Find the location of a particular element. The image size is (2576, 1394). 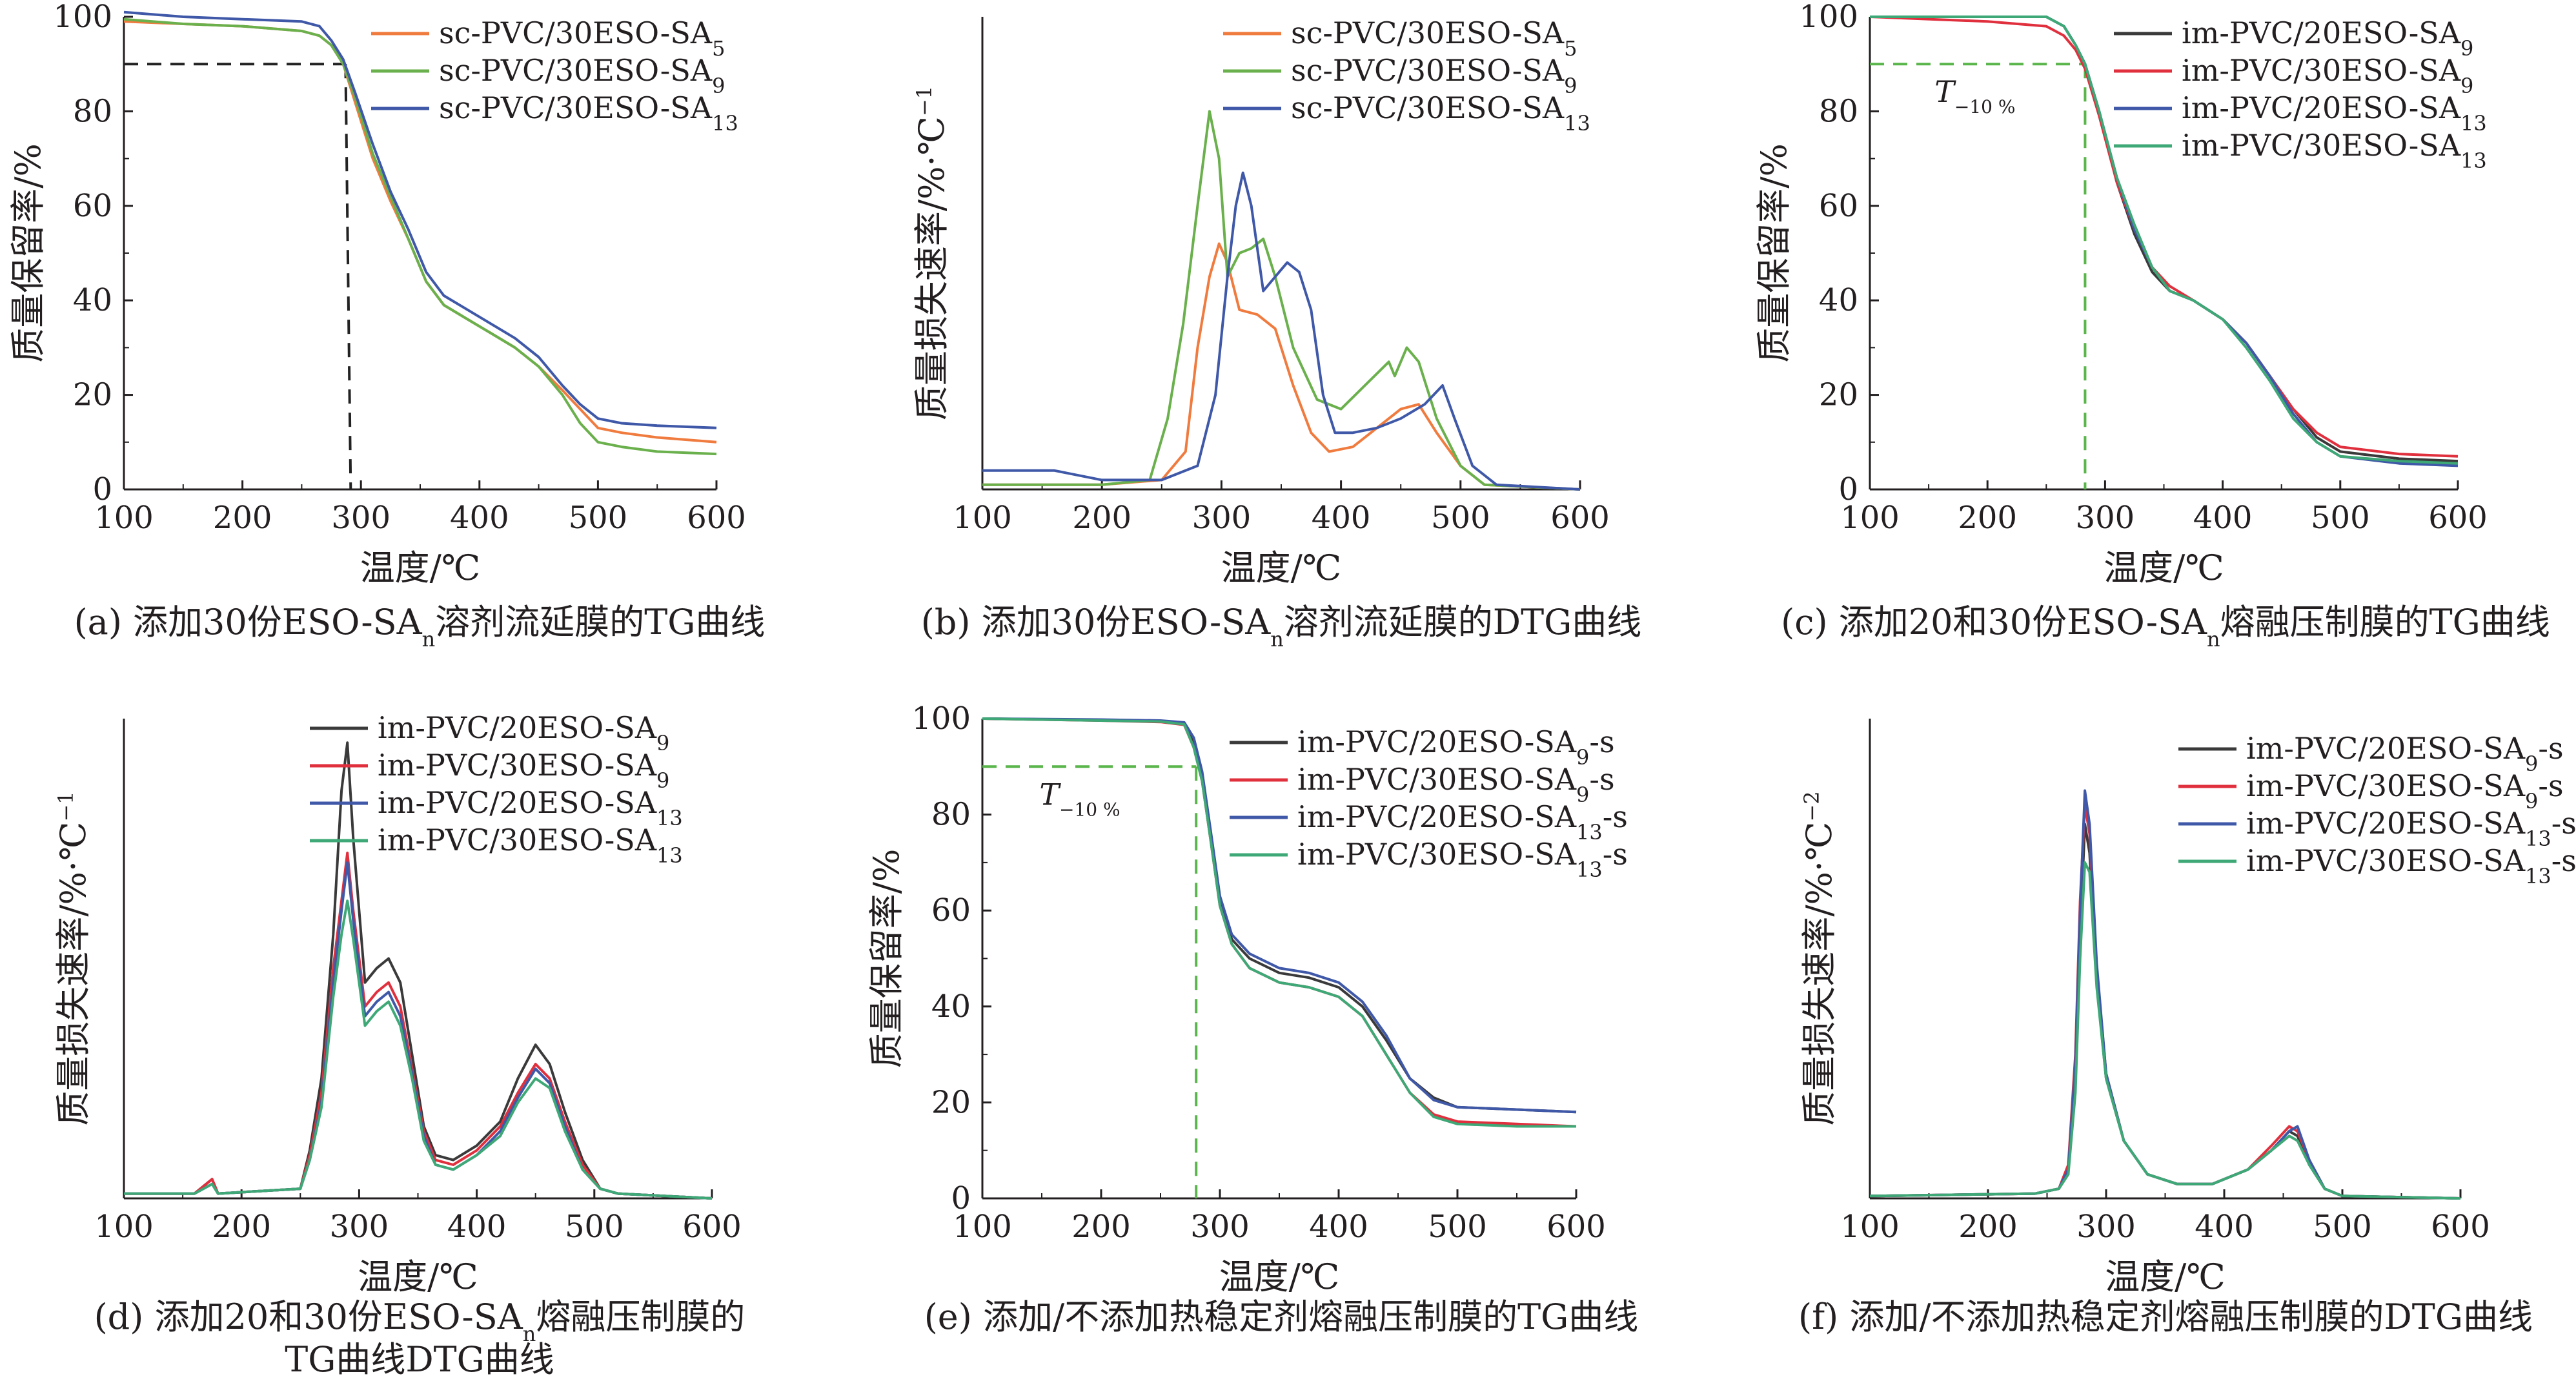

y-axis-label: 质量损失速率/%·℃−1 is located at coordinates (73, 958).